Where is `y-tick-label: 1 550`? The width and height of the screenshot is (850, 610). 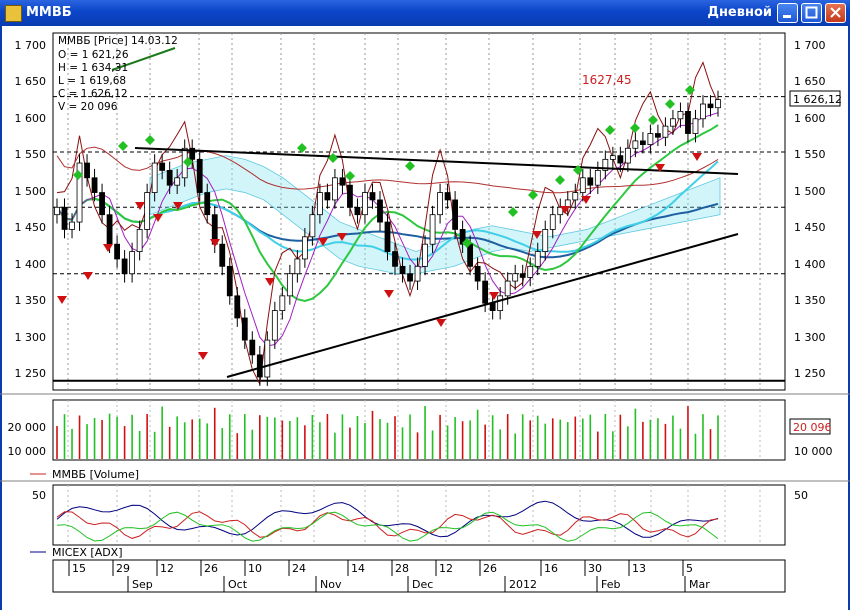
y-tick-label: 1 550 is located at coordinates (31, 154).